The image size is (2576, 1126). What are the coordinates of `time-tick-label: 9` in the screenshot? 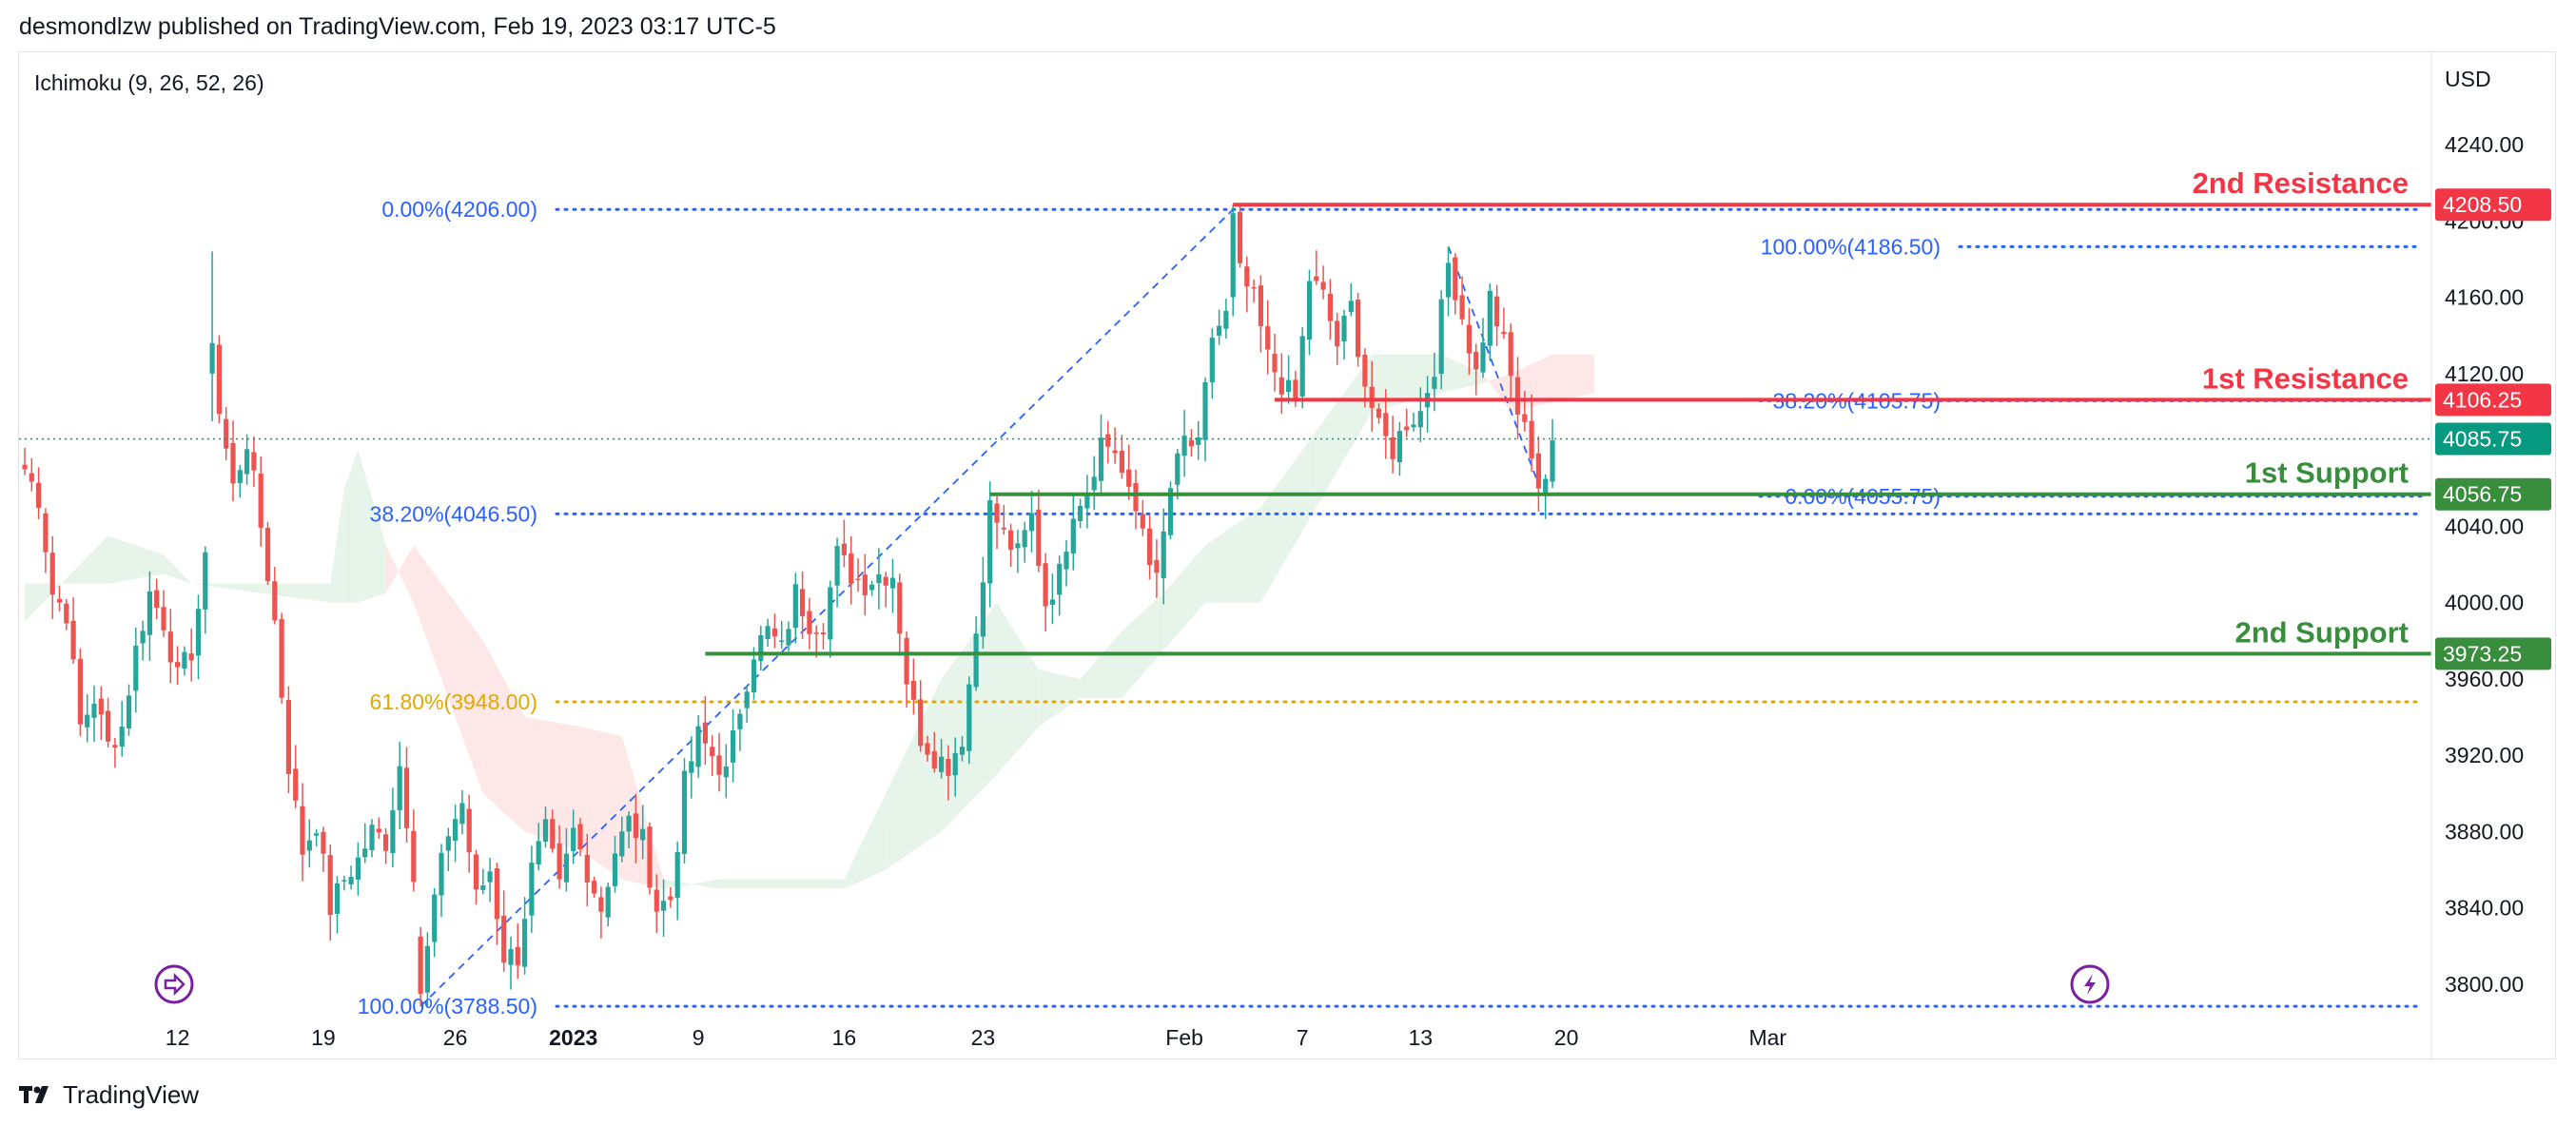 It's located at (699, 1037).